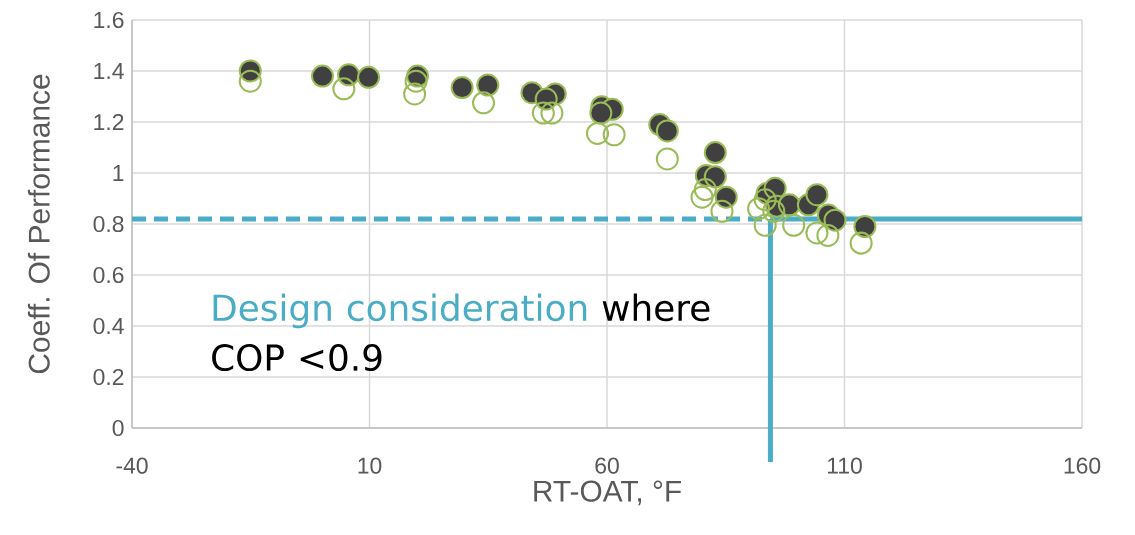 The width and height of the screenshot is (1135, 535). What do you see at coordinates (607, 493) in the screenshot?
I see `x-axis-title: RT-OAT, °F` at bounding box center [607, 493].